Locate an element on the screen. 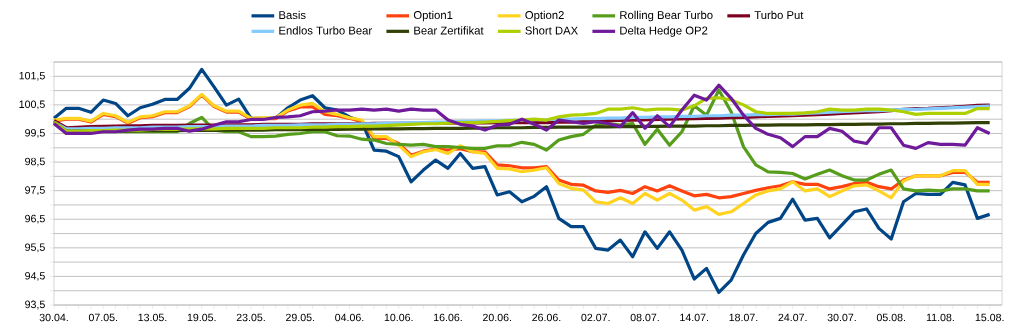  x-tick-label: 15.08. is located at coordinates (989, 317).